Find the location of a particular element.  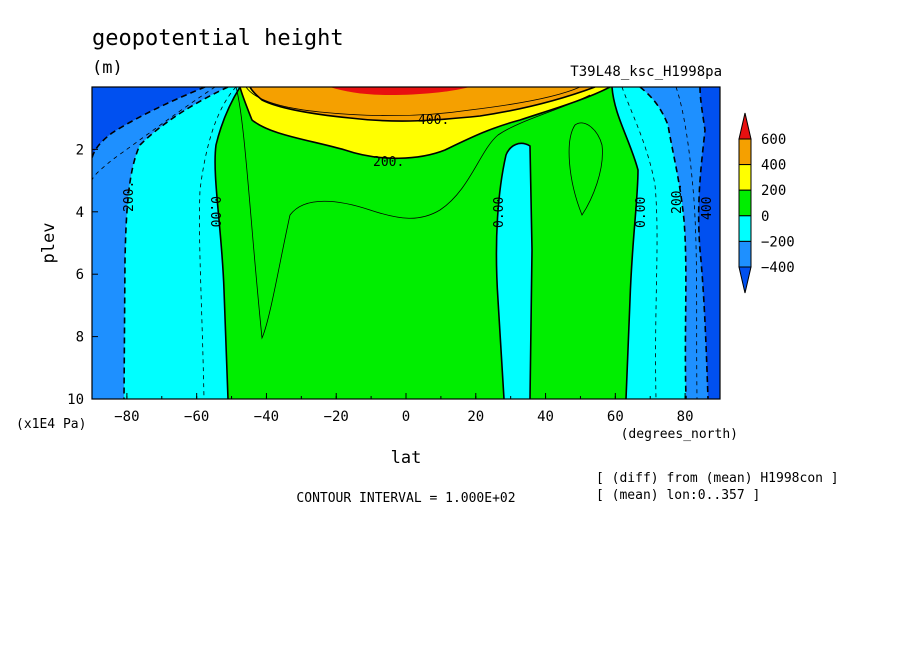

x-tick-label: 0 is located at coordinates (406, 417).